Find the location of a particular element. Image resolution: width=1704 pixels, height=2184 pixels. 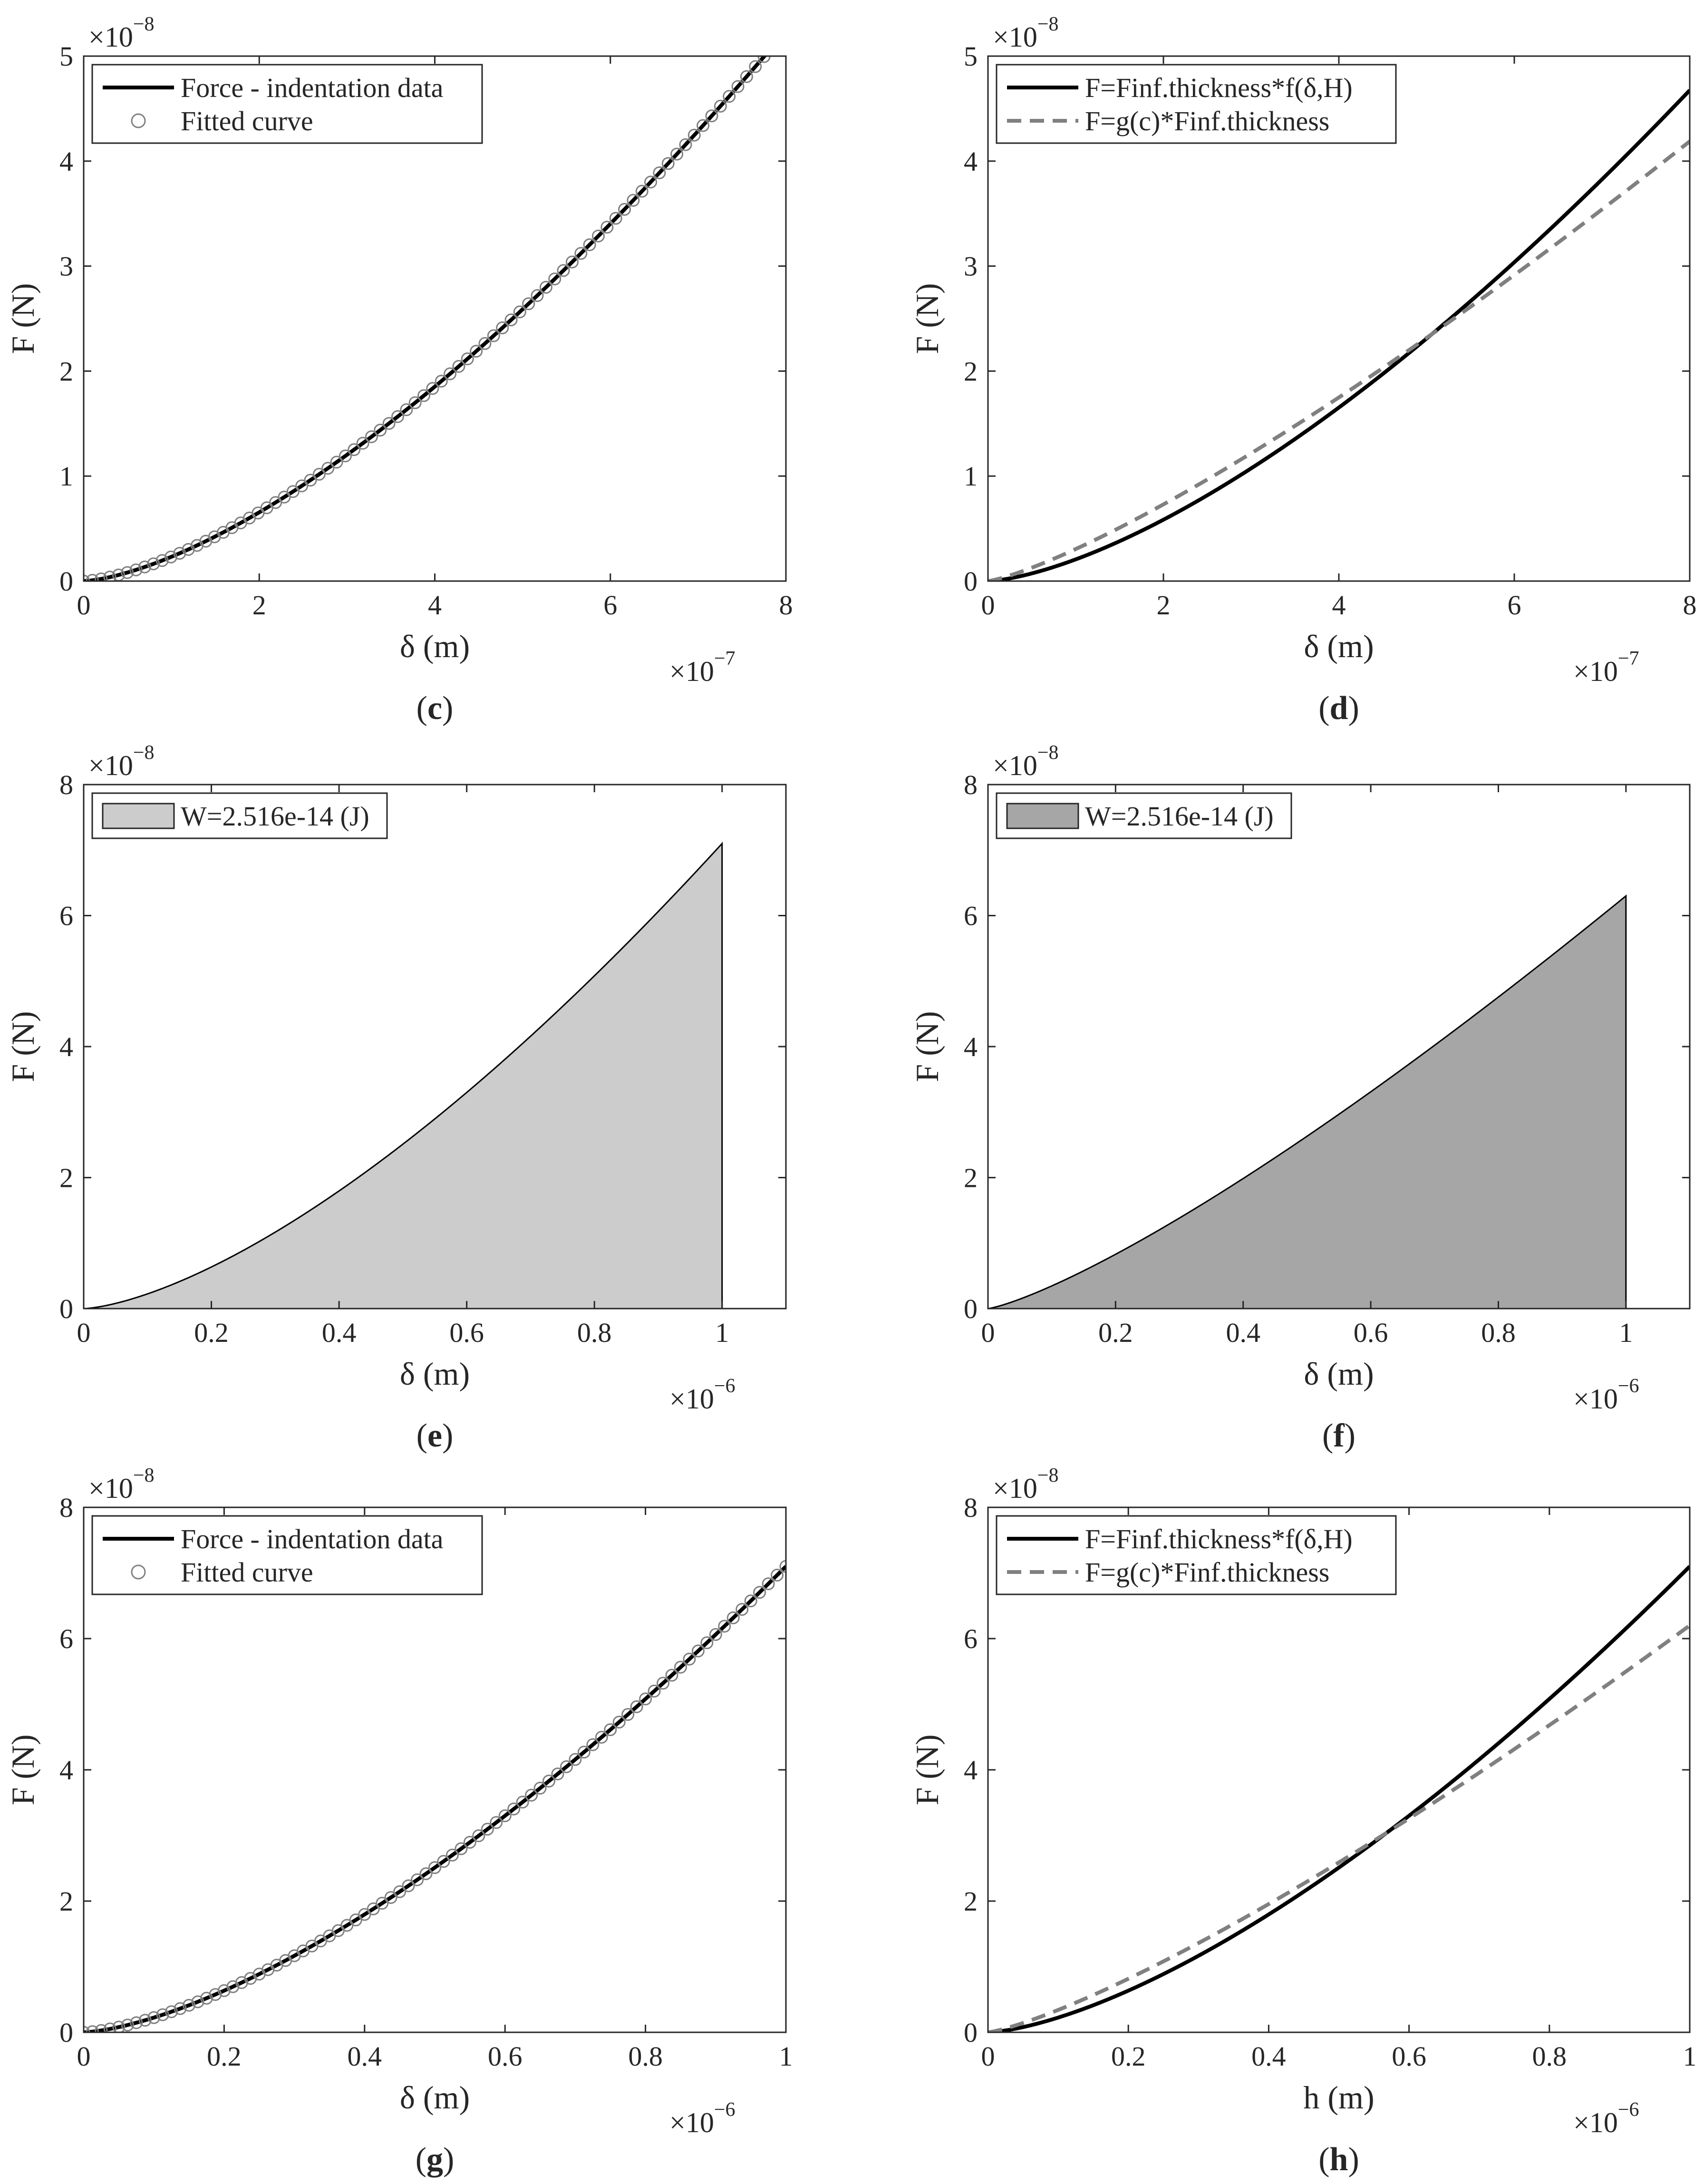

panel-label: (g) is located at coordinates (435, 2160).